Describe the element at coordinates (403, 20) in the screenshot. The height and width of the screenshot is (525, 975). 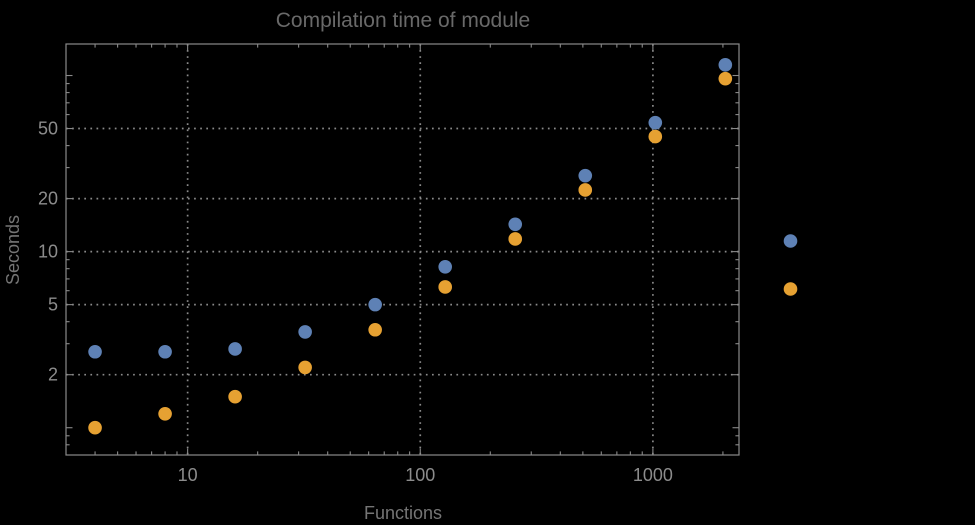
I see `chart-title: Compilation time of module` at that location.